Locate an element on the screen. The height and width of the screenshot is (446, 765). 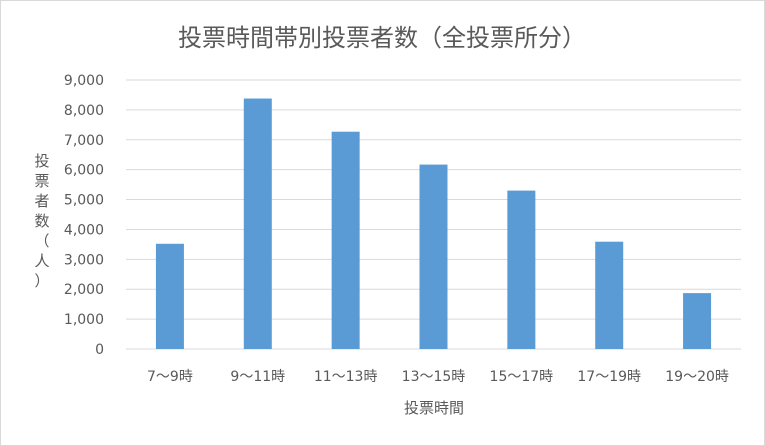
y-tick-label: 9,000 is located at coordinates (84, 81).